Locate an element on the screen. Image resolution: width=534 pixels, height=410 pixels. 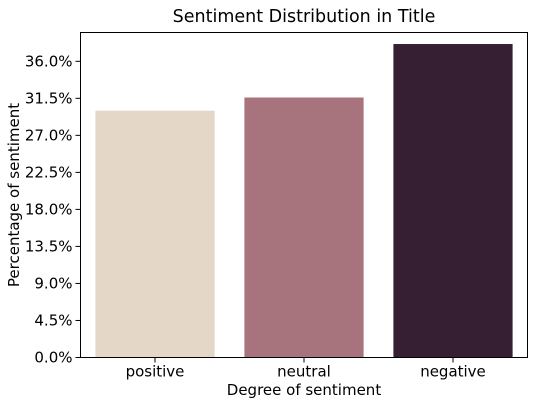
bar-positive is located at coordinates (155, 234).